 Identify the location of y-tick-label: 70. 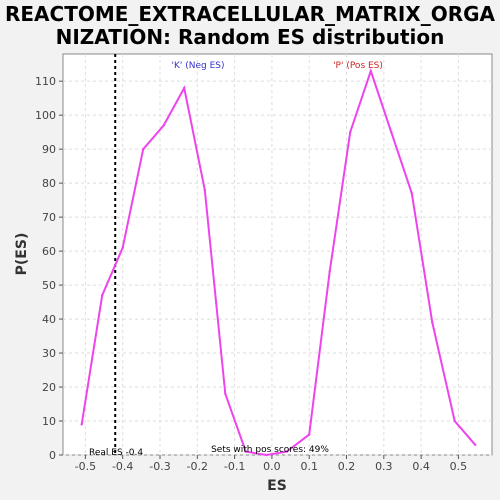
(49, 217).